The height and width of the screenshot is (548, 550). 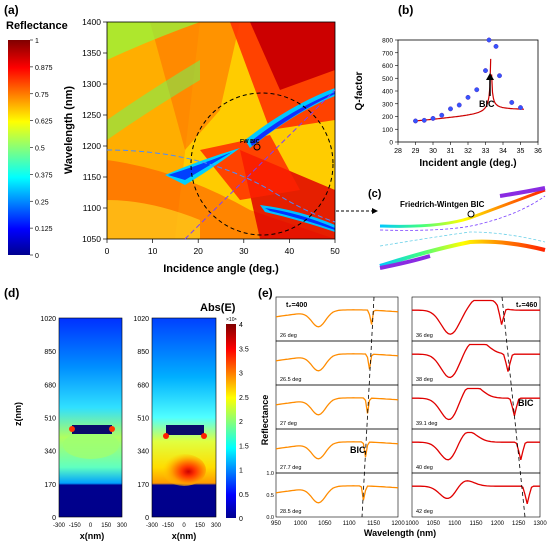 What do you see at coordinates (490, 76) in the screenshot?
I see `panel-b-bic-arrow-head` at bounding box center [490, 76].